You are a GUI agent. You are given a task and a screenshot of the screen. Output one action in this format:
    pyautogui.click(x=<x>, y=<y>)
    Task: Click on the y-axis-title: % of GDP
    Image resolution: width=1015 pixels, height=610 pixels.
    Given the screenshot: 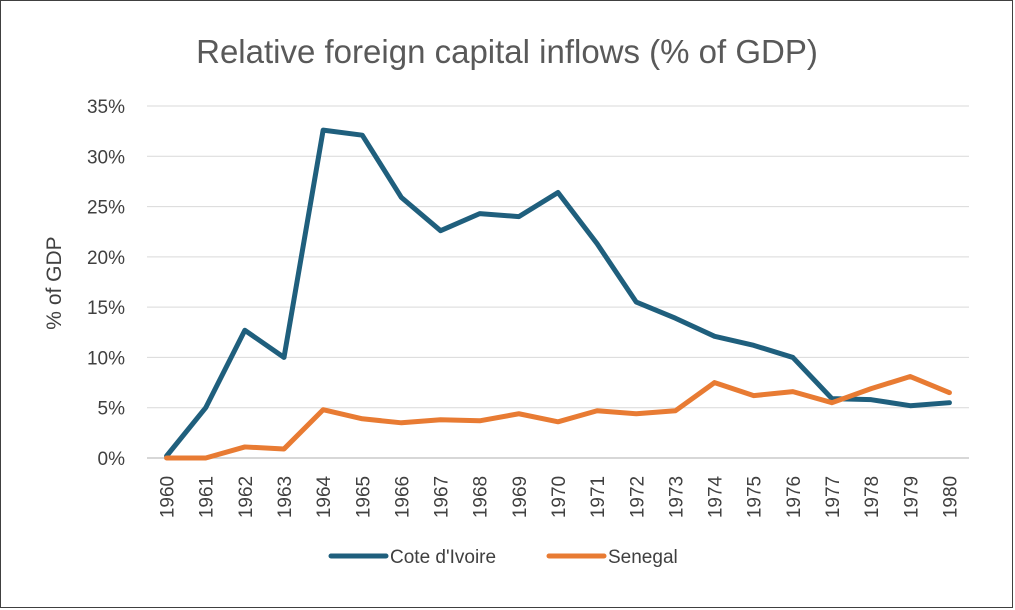 What is the action you would take?
    pyautogui.click(x=54, y=282)
    